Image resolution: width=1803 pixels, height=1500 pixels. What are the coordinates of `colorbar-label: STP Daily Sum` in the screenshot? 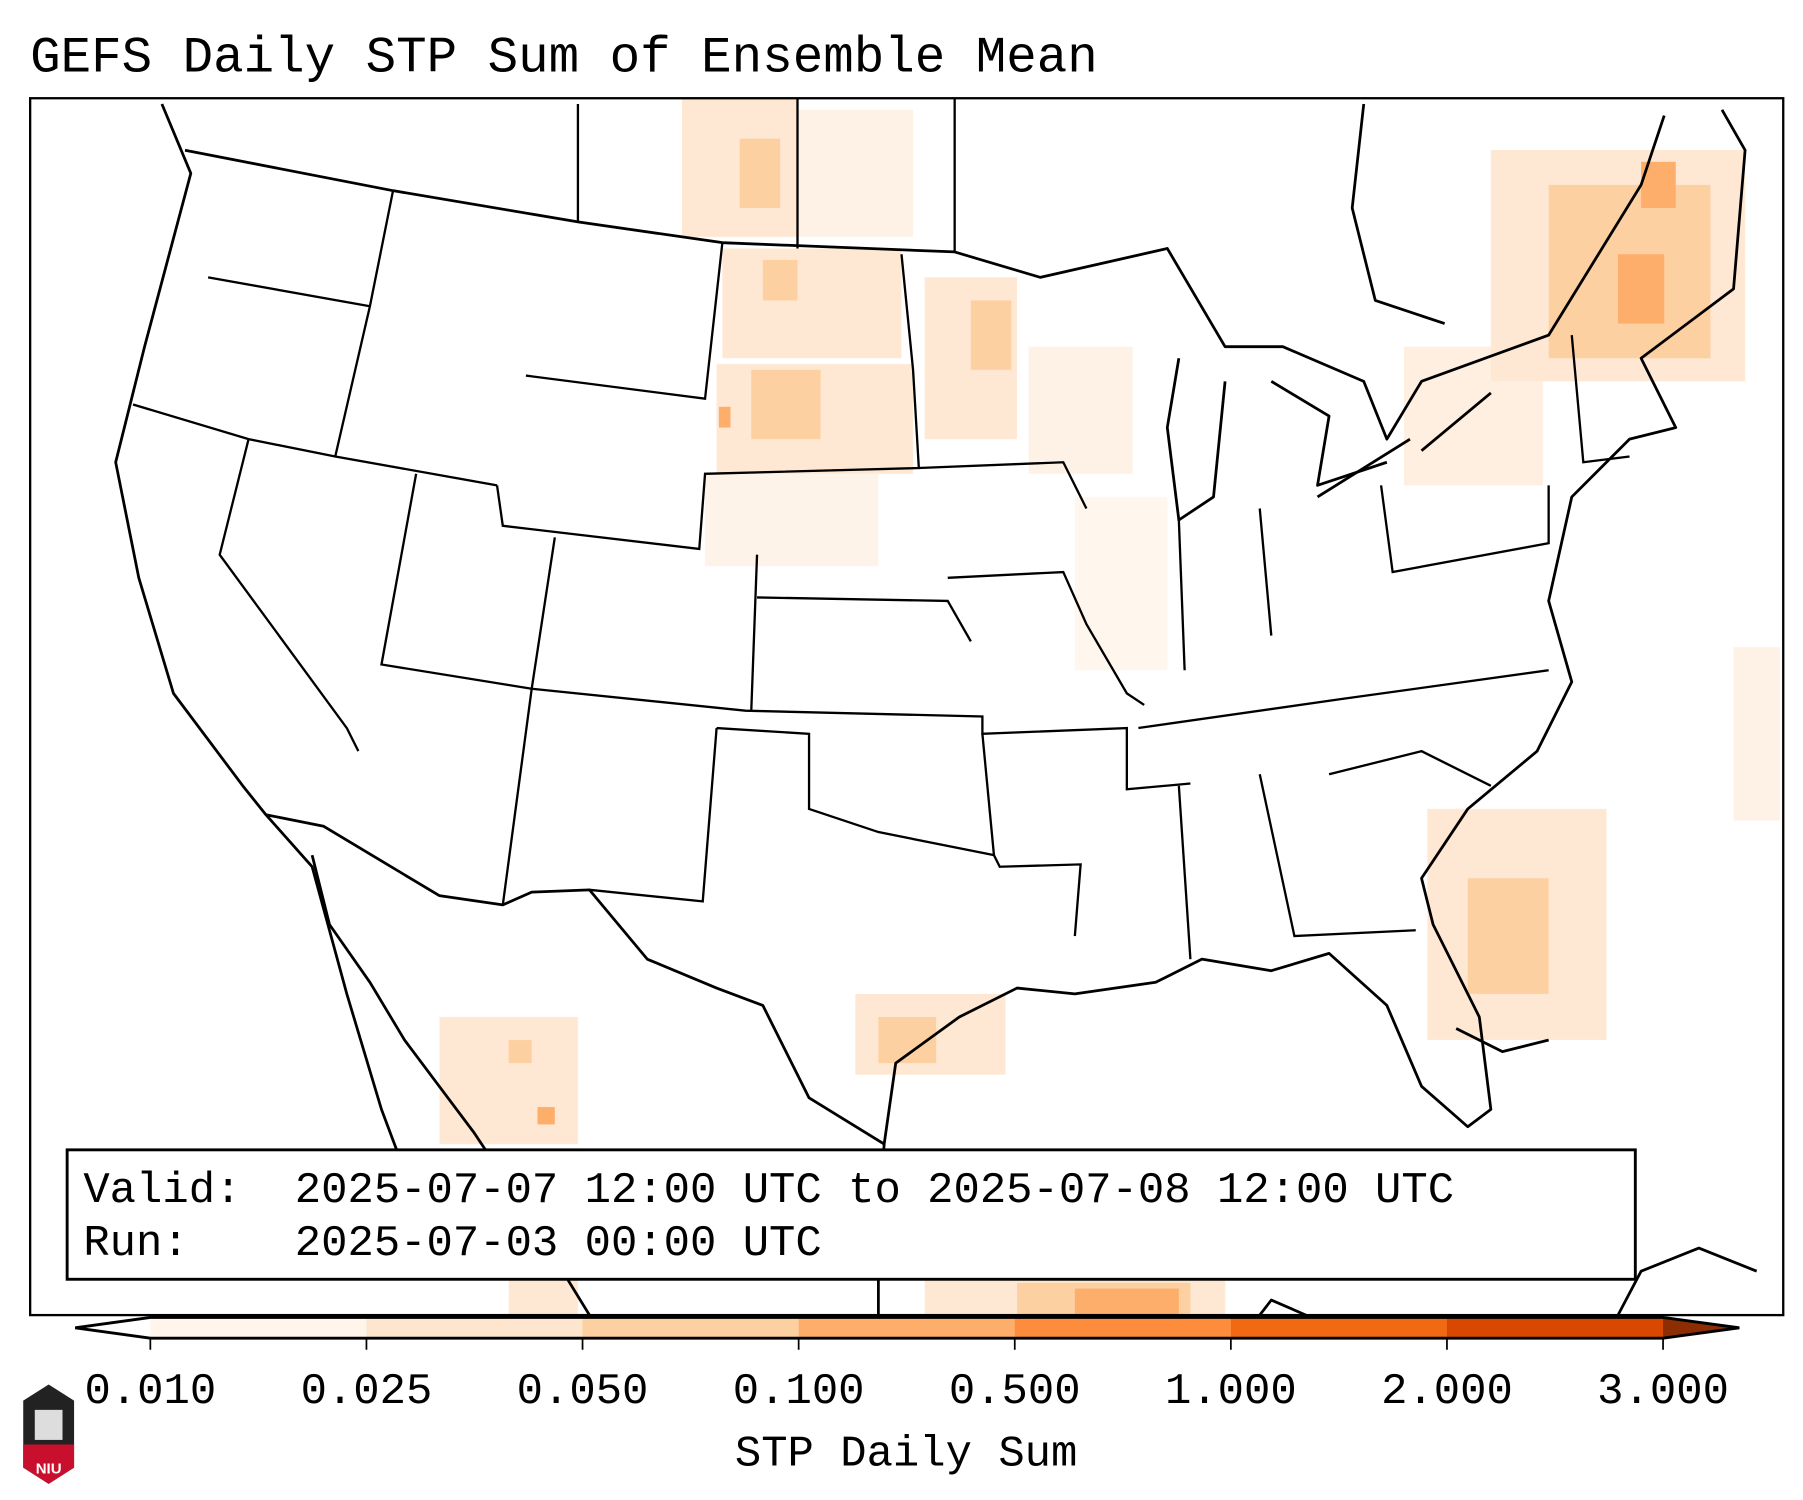 It's located at (906, 1454).